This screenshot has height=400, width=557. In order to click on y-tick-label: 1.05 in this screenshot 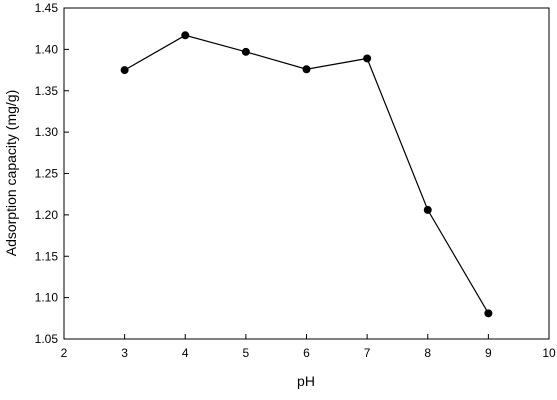, I will do `click(47, 339)`.